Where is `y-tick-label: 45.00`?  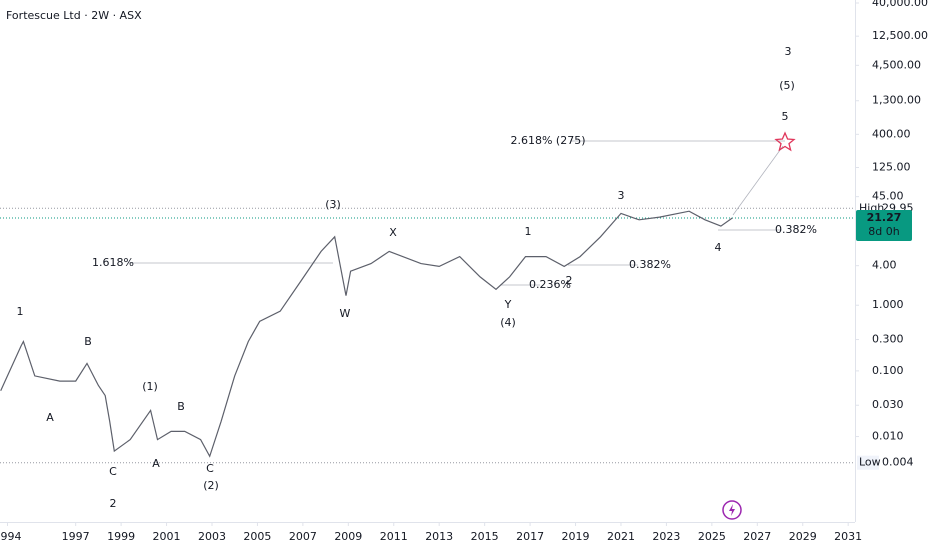
y-tick-label: 45.00 is located at coordinates (888, 196).